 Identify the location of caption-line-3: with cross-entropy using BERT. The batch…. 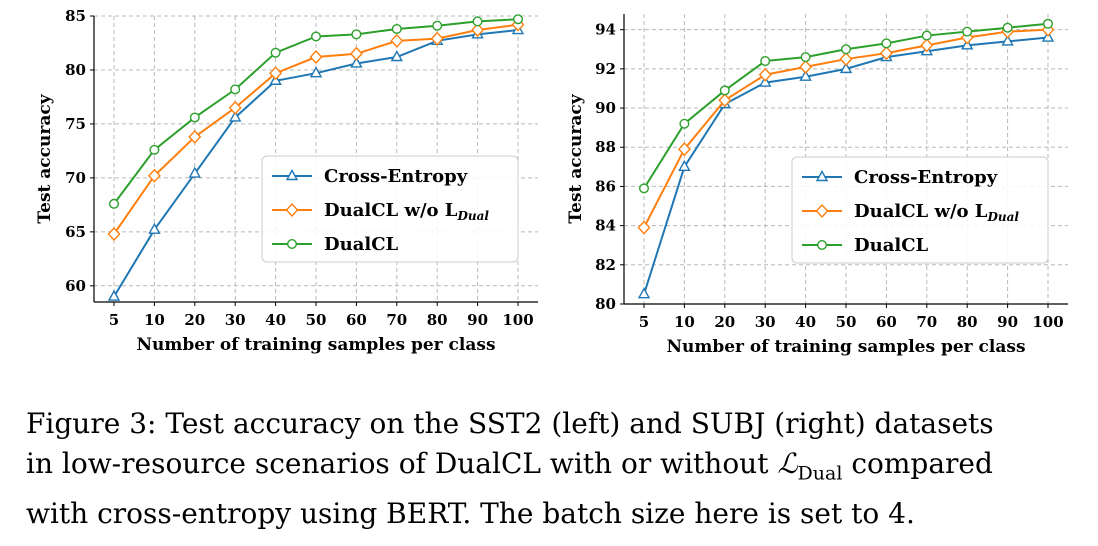
(470, 513).